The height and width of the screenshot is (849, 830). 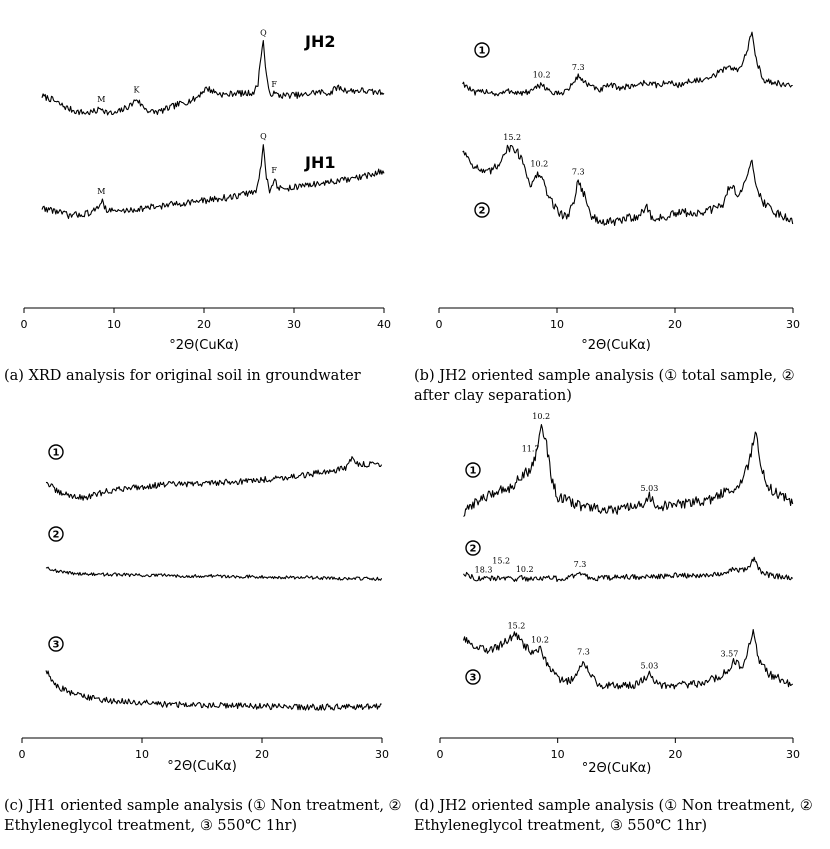 I want to click on series-label: JH2, so click(x=319, y=41).